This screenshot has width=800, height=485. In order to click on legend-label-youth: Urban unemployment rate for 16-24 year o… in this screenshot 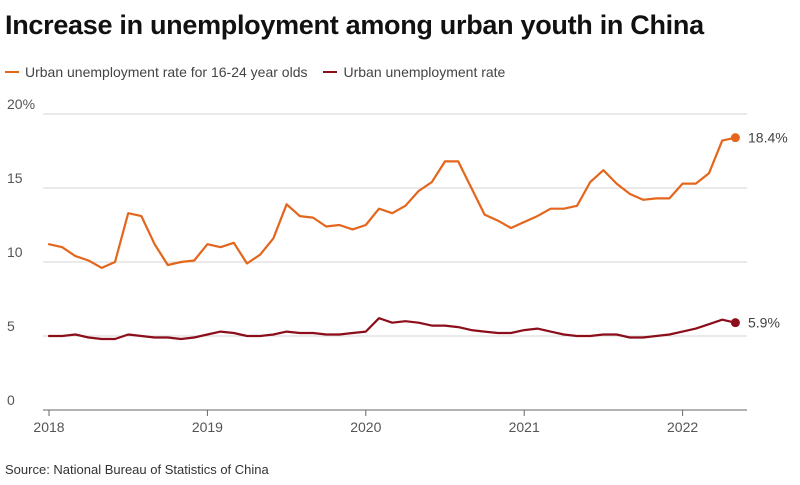, I will do `click(166, 72)`.